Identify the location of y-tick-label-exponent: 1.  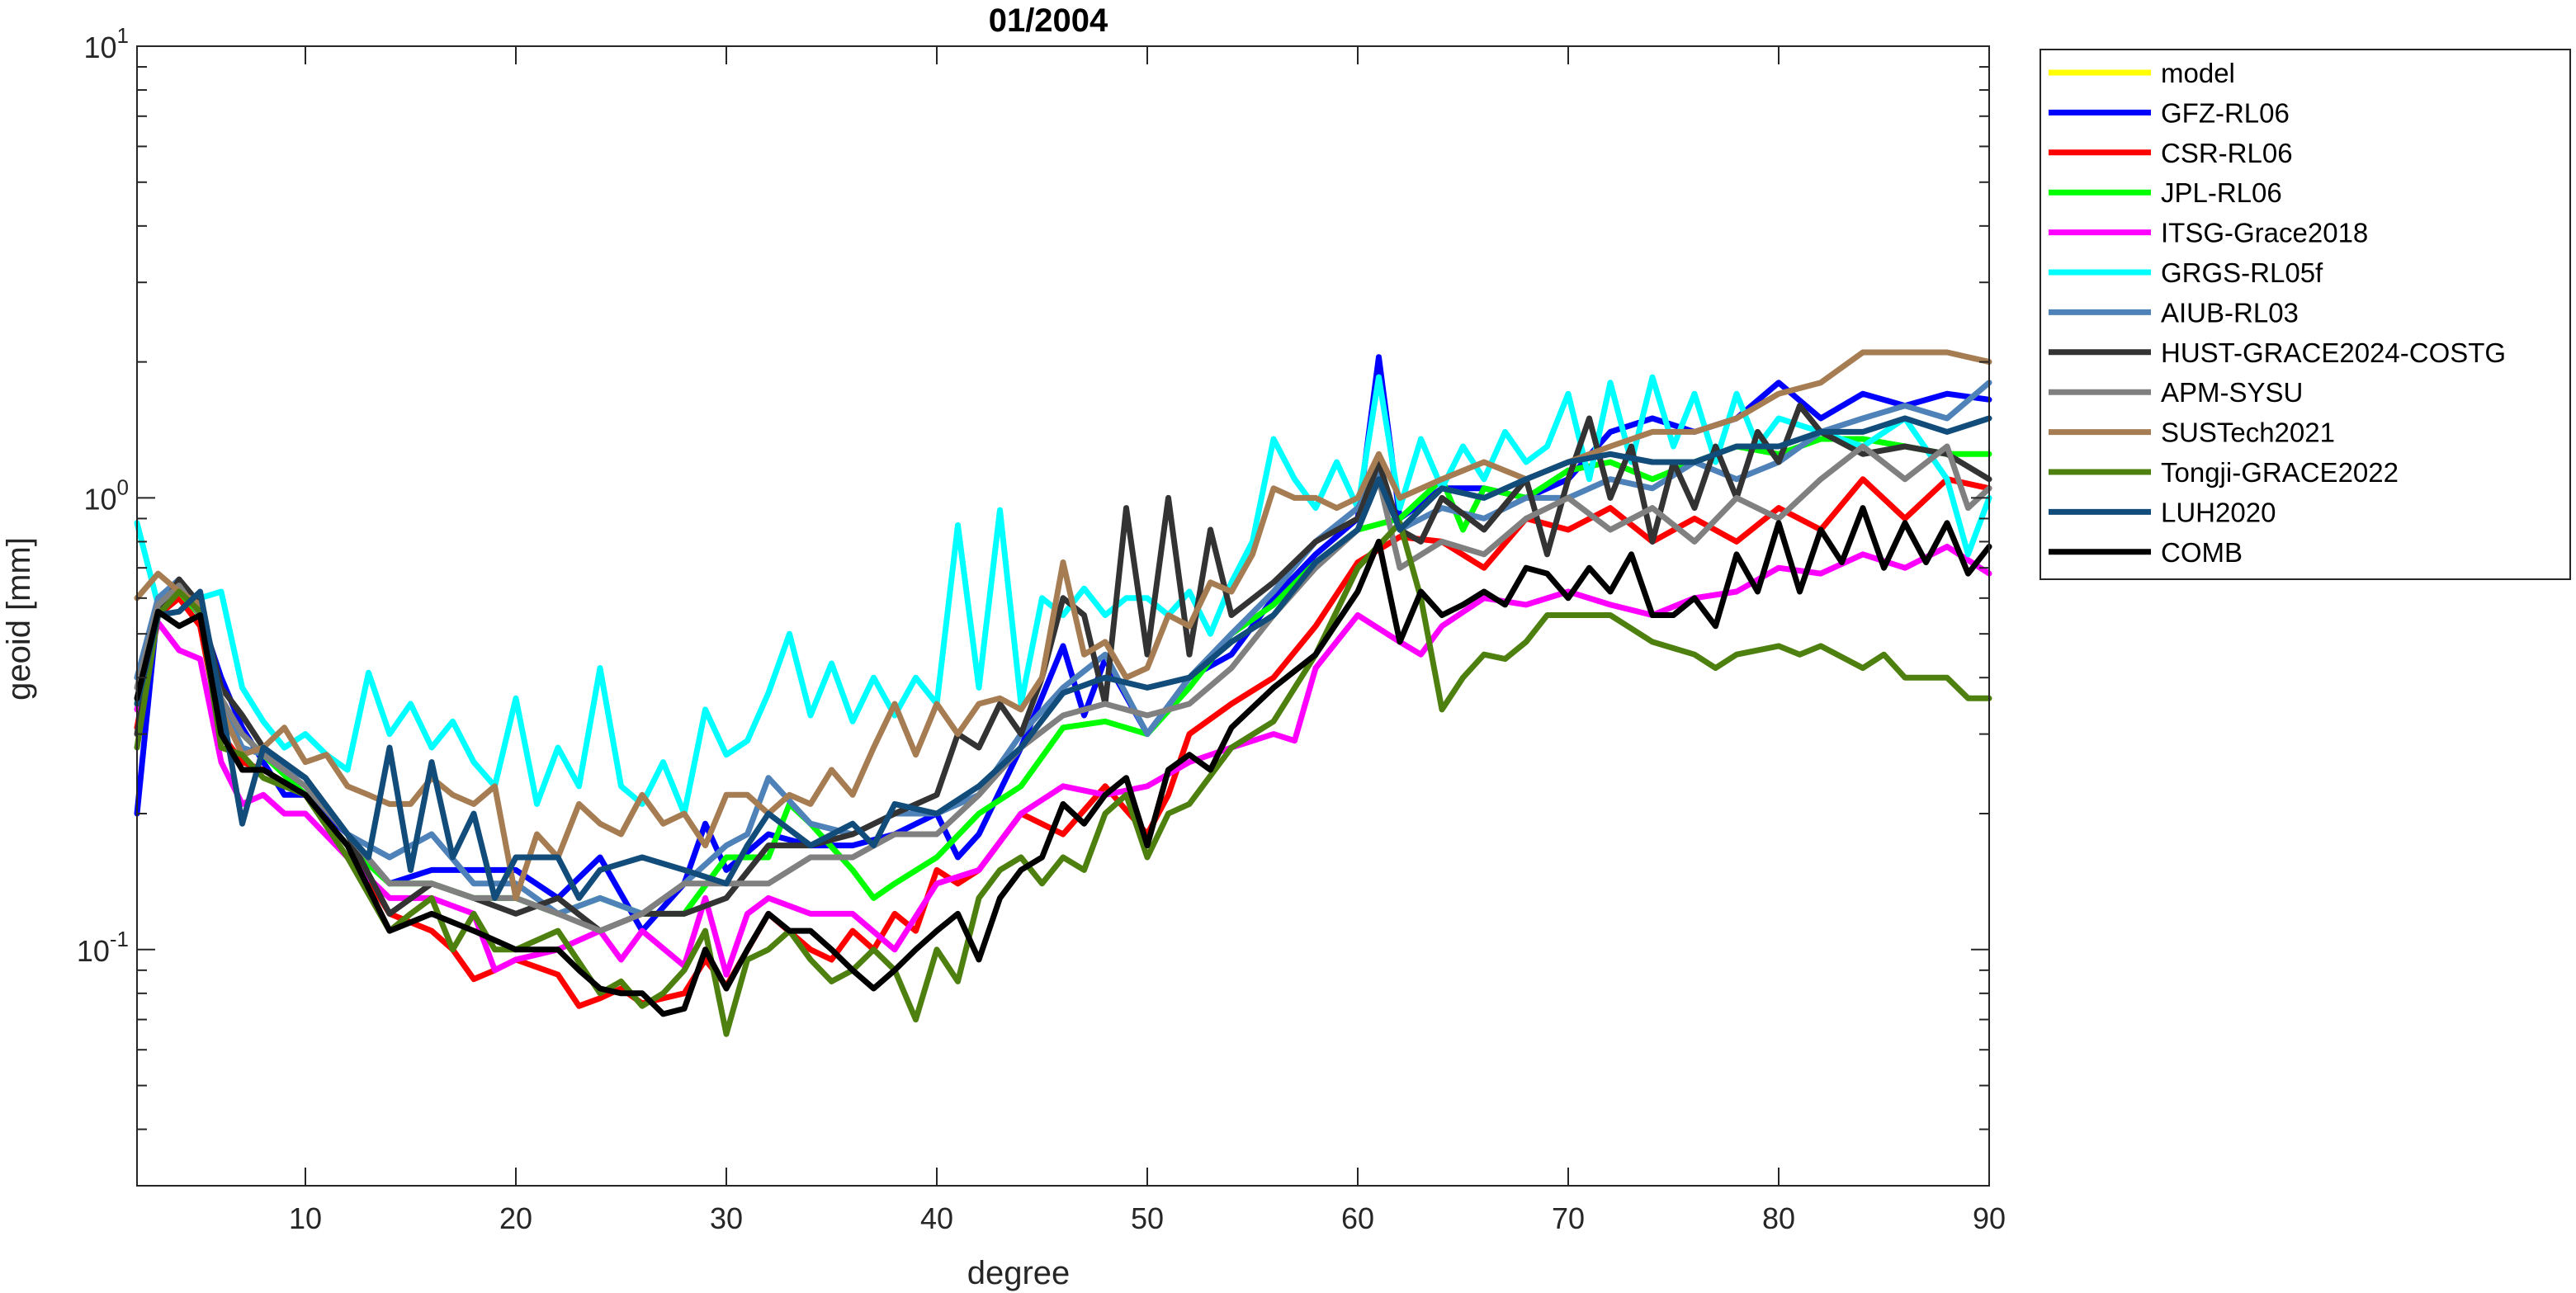
(123, 35).